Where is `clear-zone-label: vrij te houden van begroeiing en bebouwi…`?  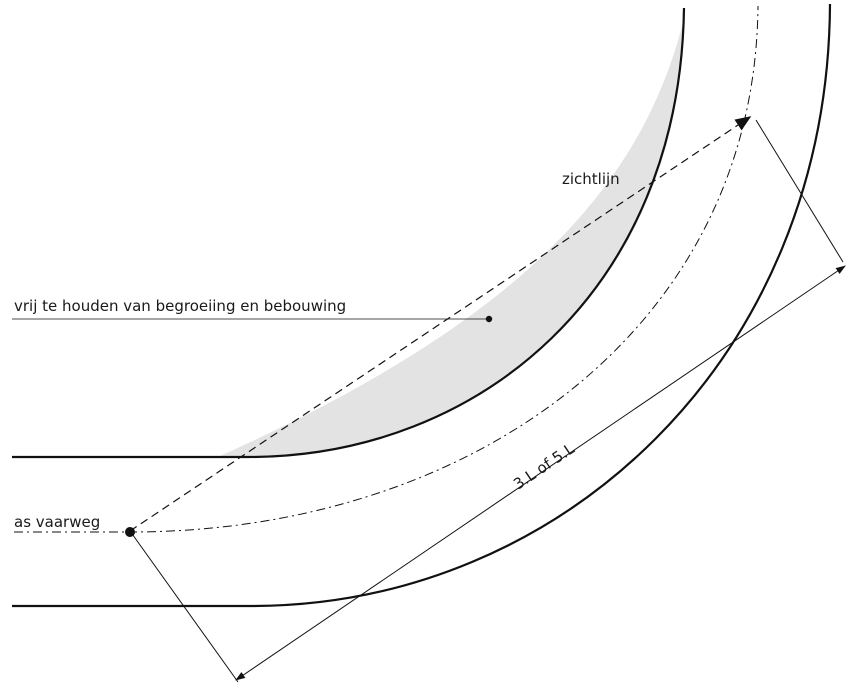
clear-zone-label: vrij te houden van begroeiing en bebouwi… is located at coordinates (180, 306).